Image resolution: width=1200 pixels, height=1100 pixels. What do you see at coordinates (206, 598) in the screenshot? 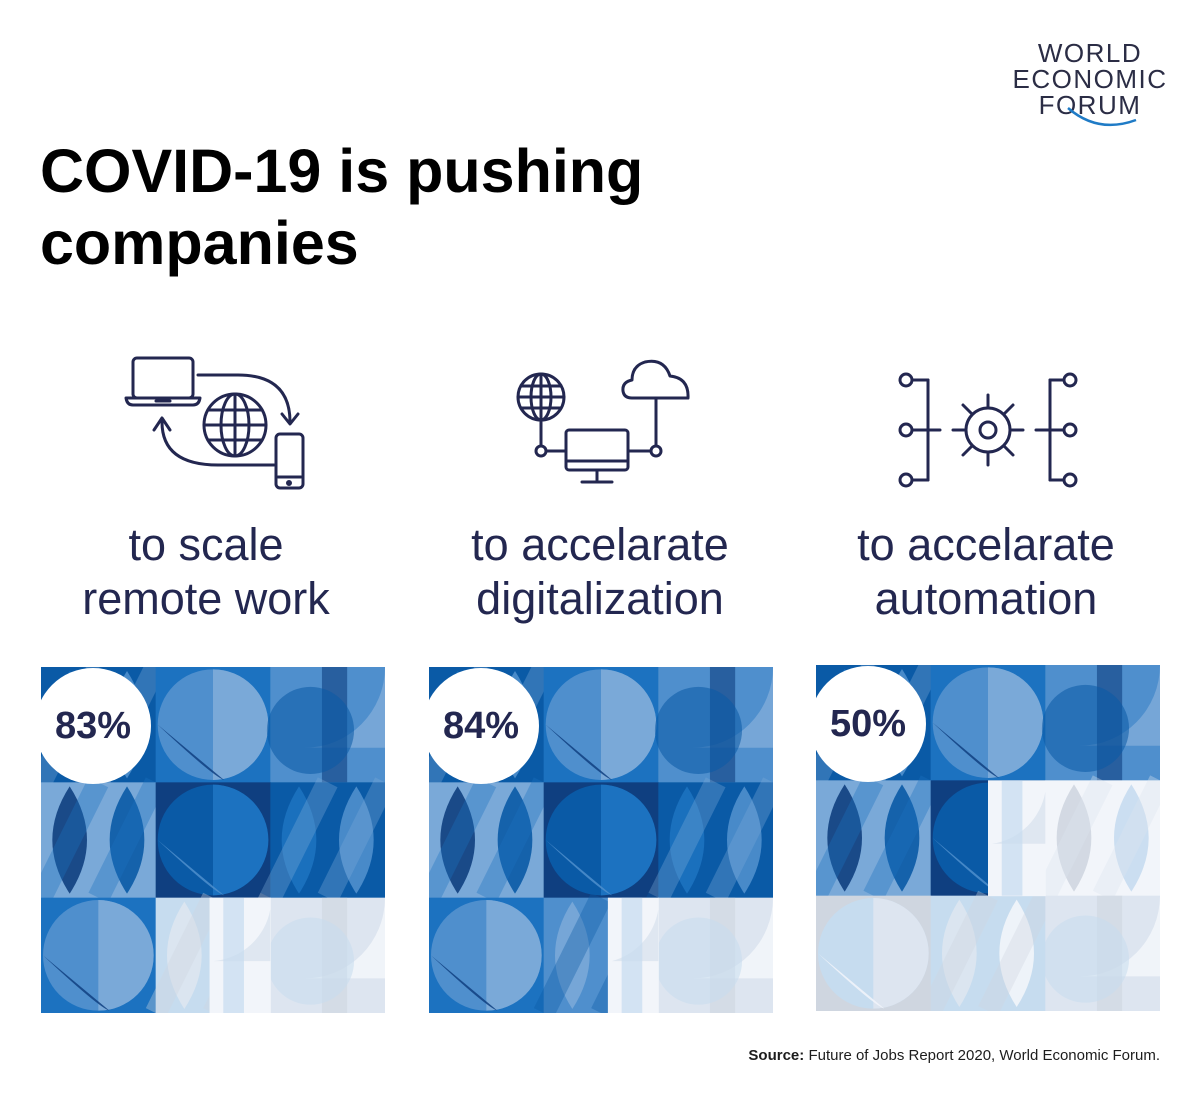
I see `label-remote-work-line2: remote work` at bounding box center [206, 598].